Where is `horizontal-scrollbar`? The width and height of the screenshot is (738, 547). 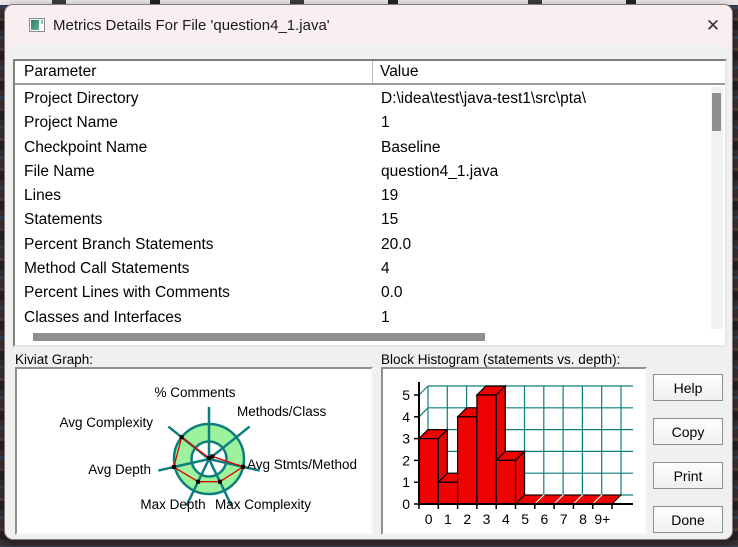 horizontal-scrollbar is located at coordinates (363, 337).